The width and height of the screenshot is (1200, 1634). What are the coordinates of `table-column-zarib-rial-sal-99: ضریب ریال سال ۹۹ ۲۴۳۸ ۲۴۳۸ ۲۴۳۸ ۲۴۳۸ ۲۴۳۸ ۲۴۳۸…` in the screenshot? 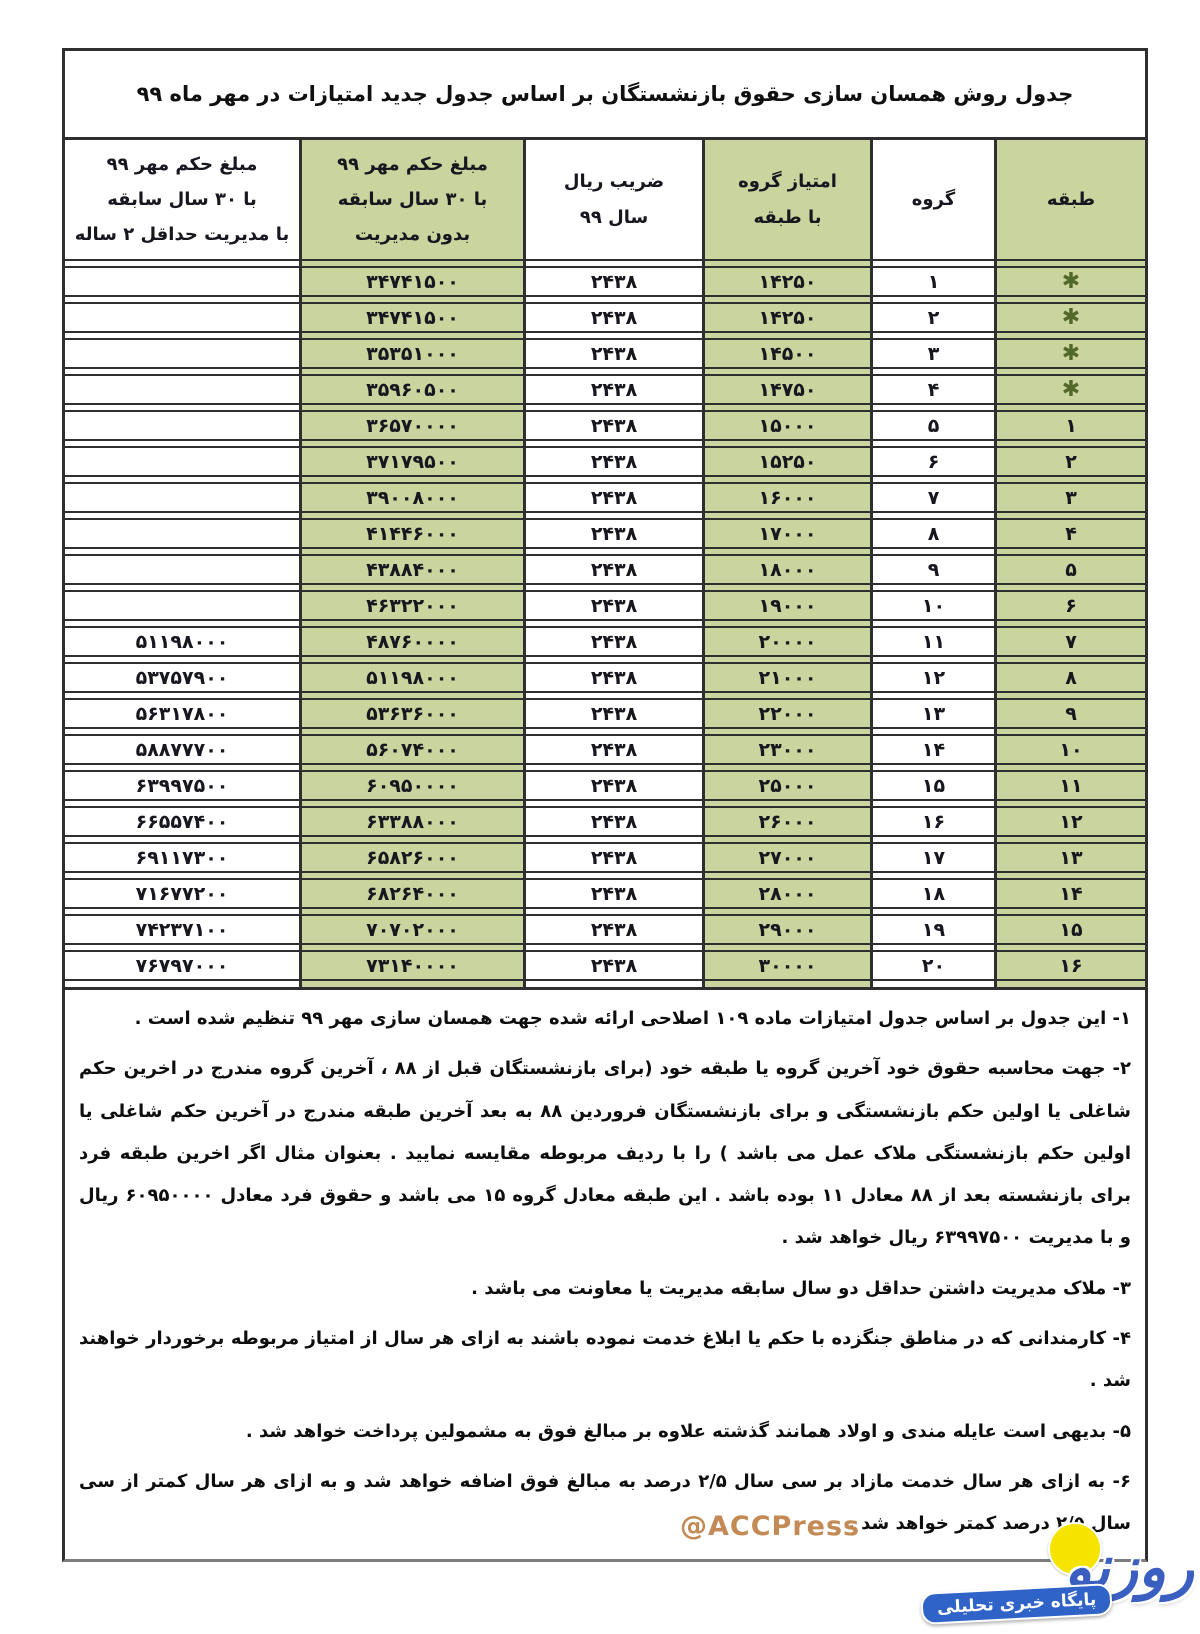 It's located at (615, 563).